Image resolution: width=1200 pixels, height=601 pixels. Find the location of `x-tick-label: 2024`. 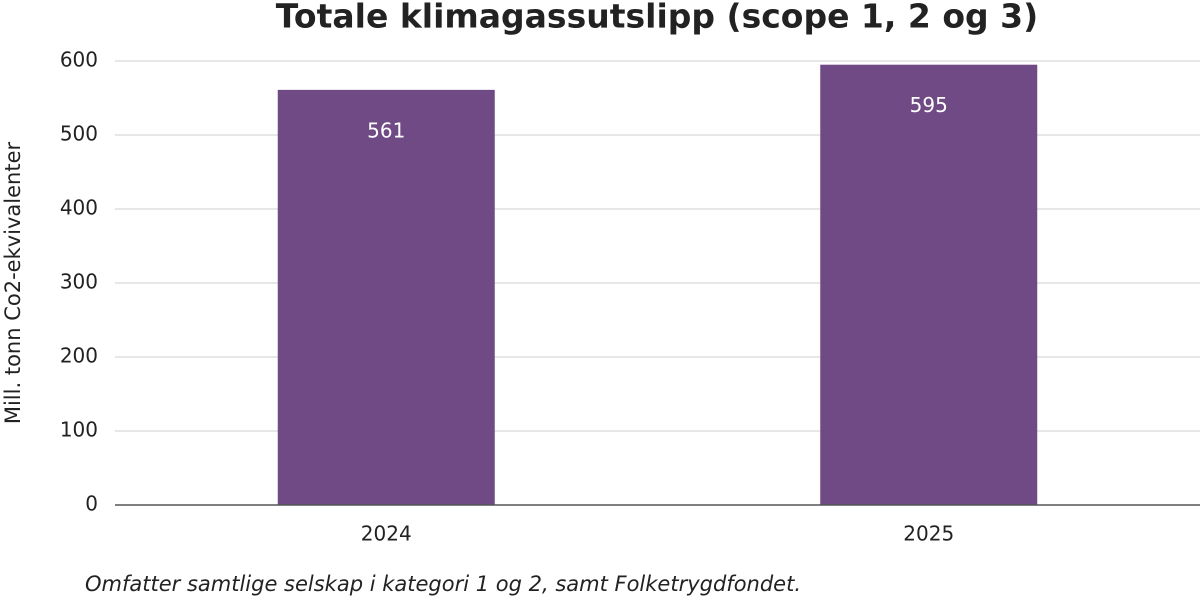

x-tick-label: 2024 is located at coordinates (386, 534).